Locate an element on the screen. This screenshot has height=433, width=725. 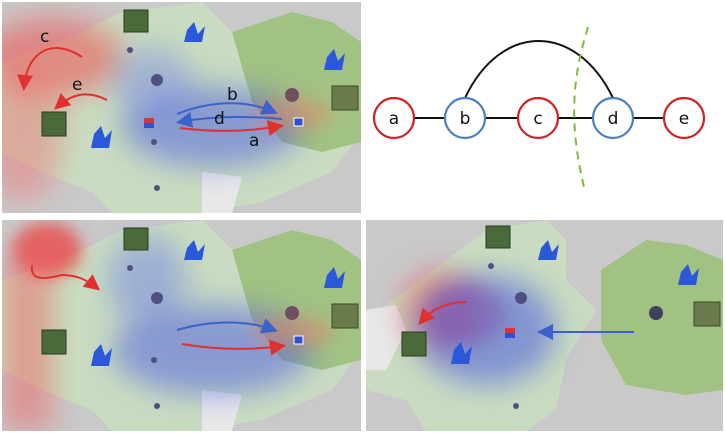
node-e is located at coordinates (684, 118).